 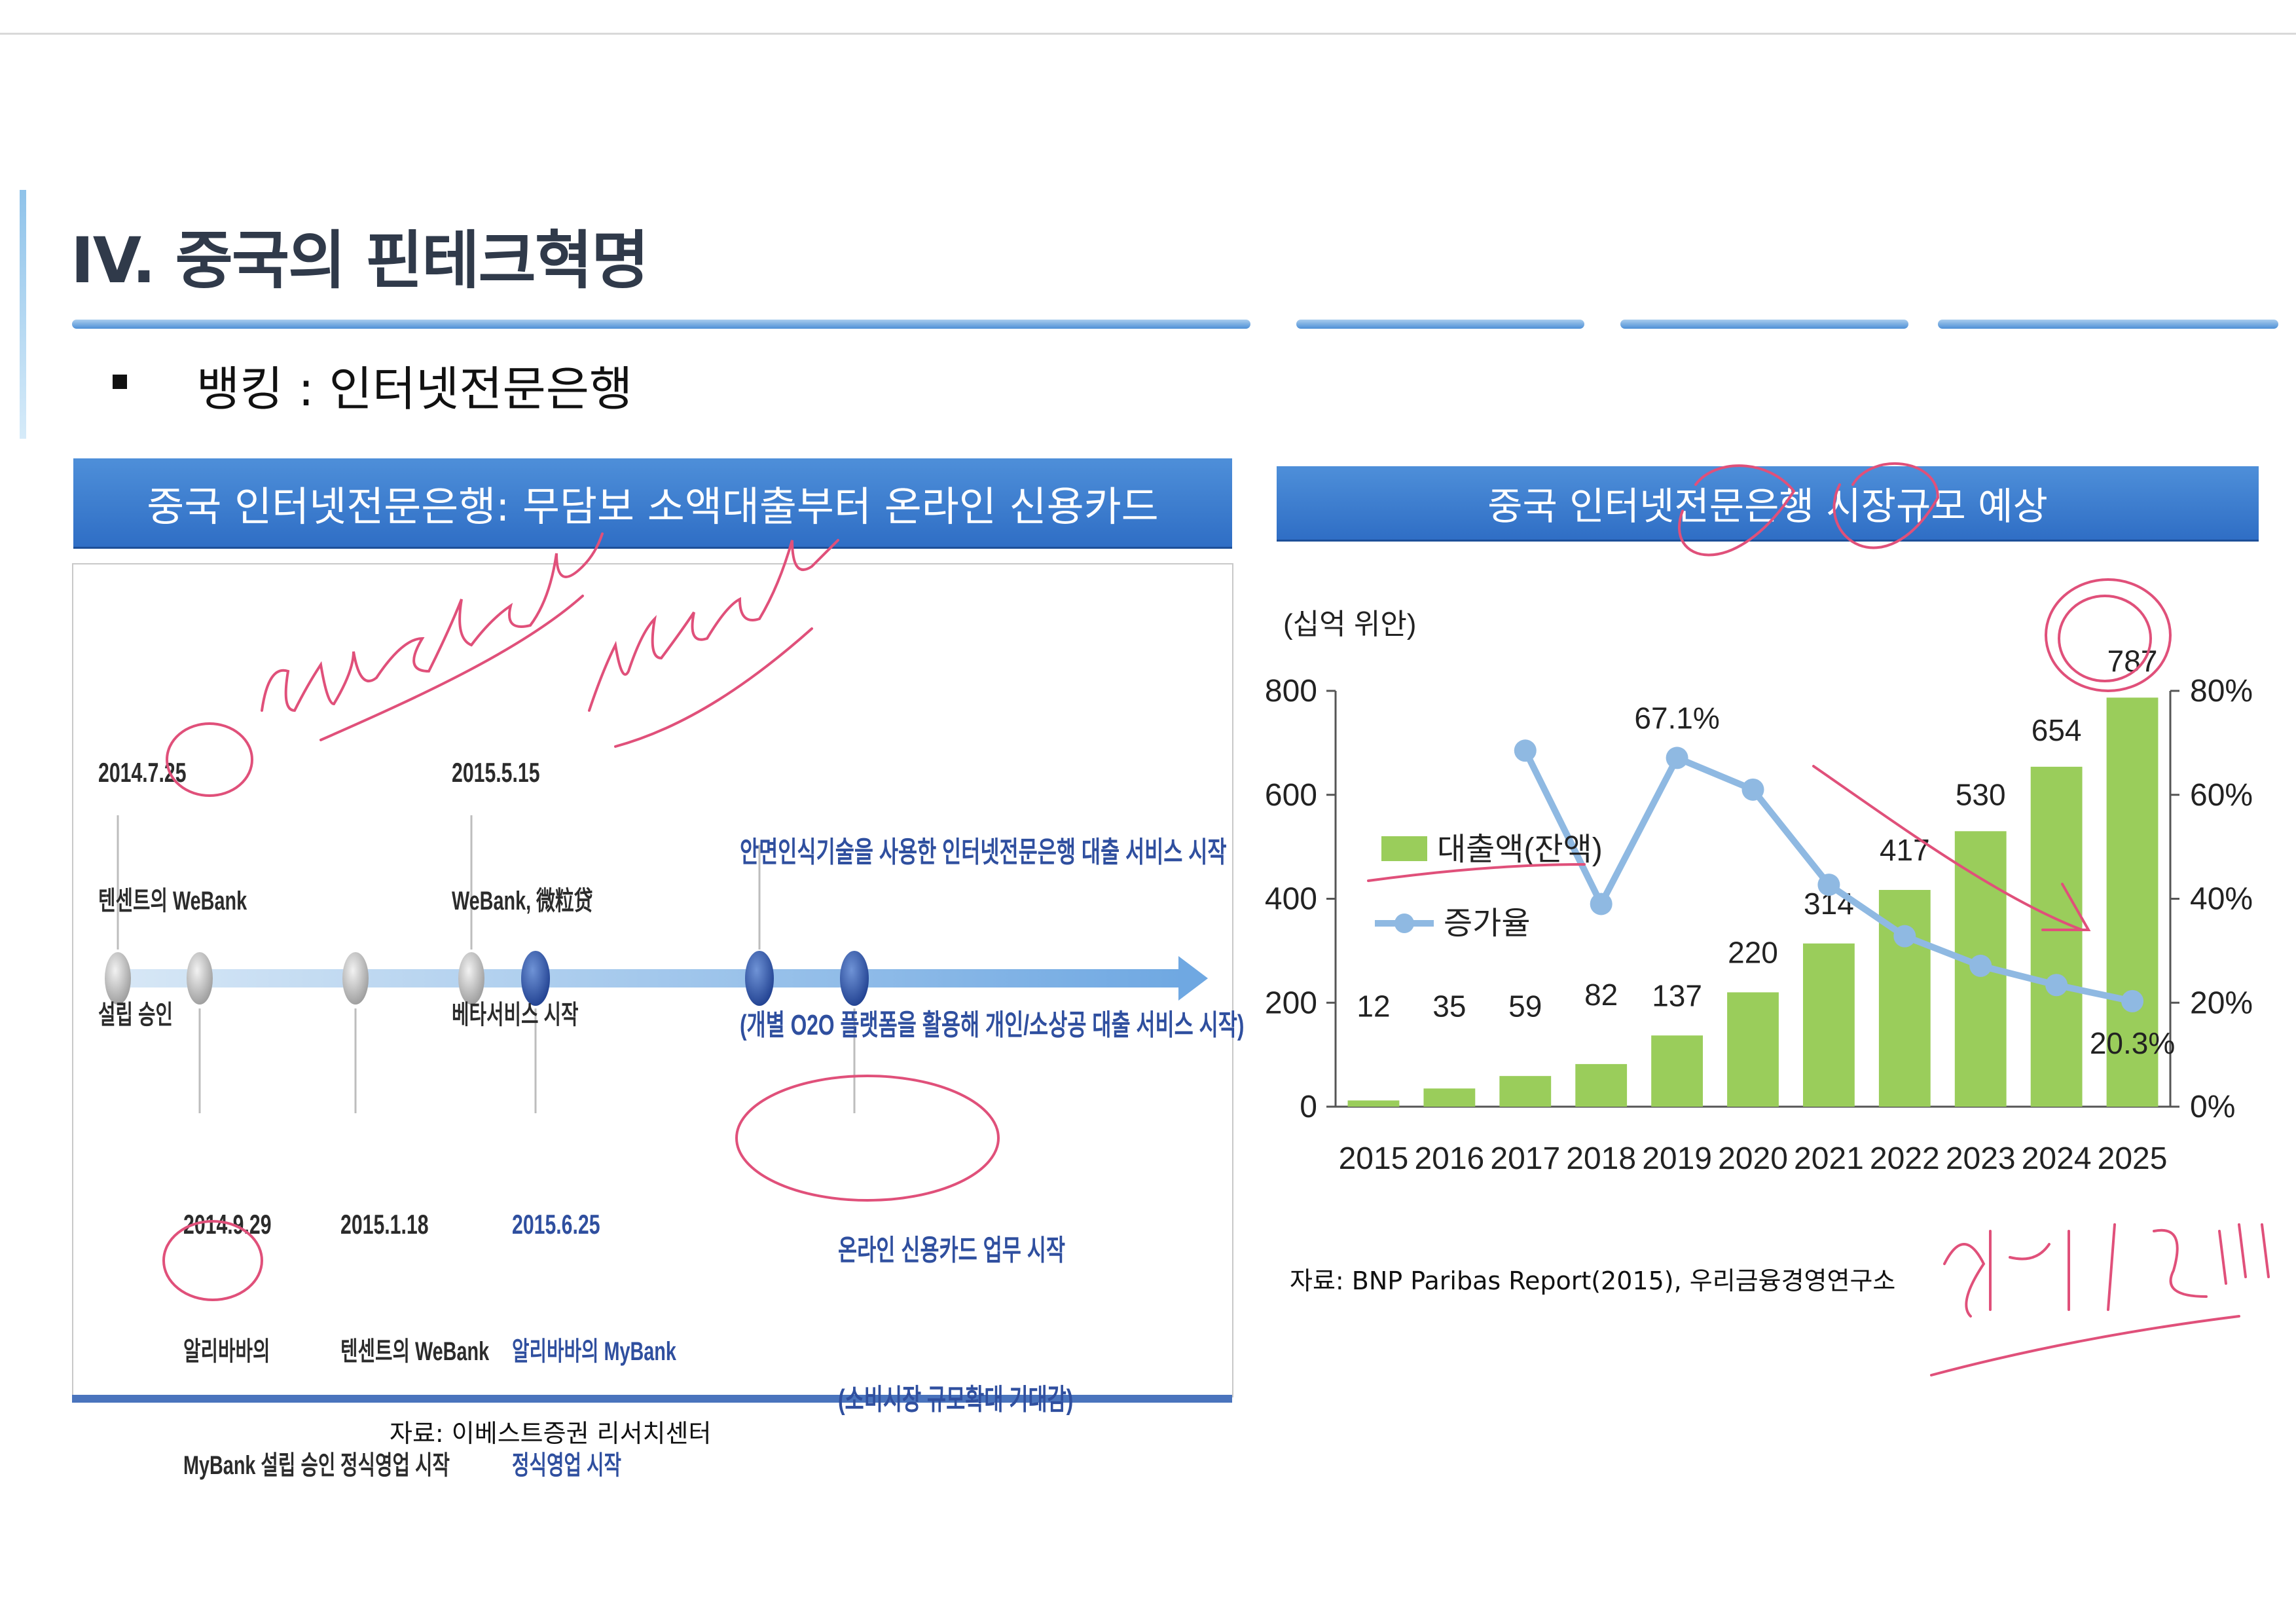 I want to click on timeline-axis, so click(x=648, y=978).